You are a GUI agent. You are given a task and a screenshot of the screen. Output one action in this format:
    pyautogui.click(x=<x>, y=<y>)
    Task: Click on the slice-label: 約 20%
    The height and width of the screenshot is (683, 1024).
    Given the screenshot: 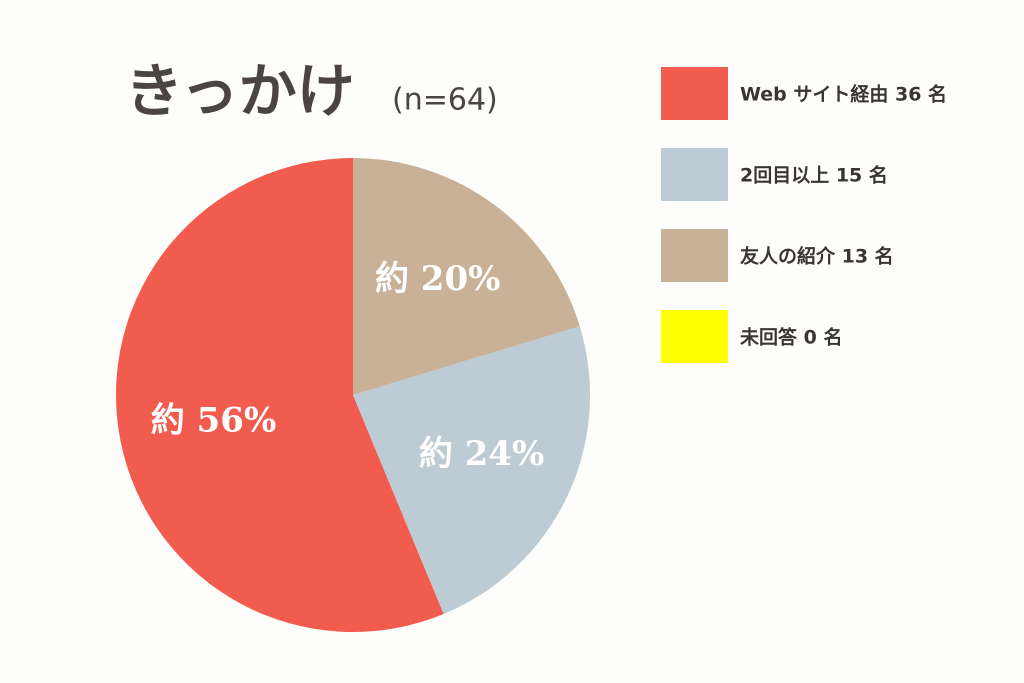 What is the action you would take?
    pyautogui.click(x=437, y=279)
    